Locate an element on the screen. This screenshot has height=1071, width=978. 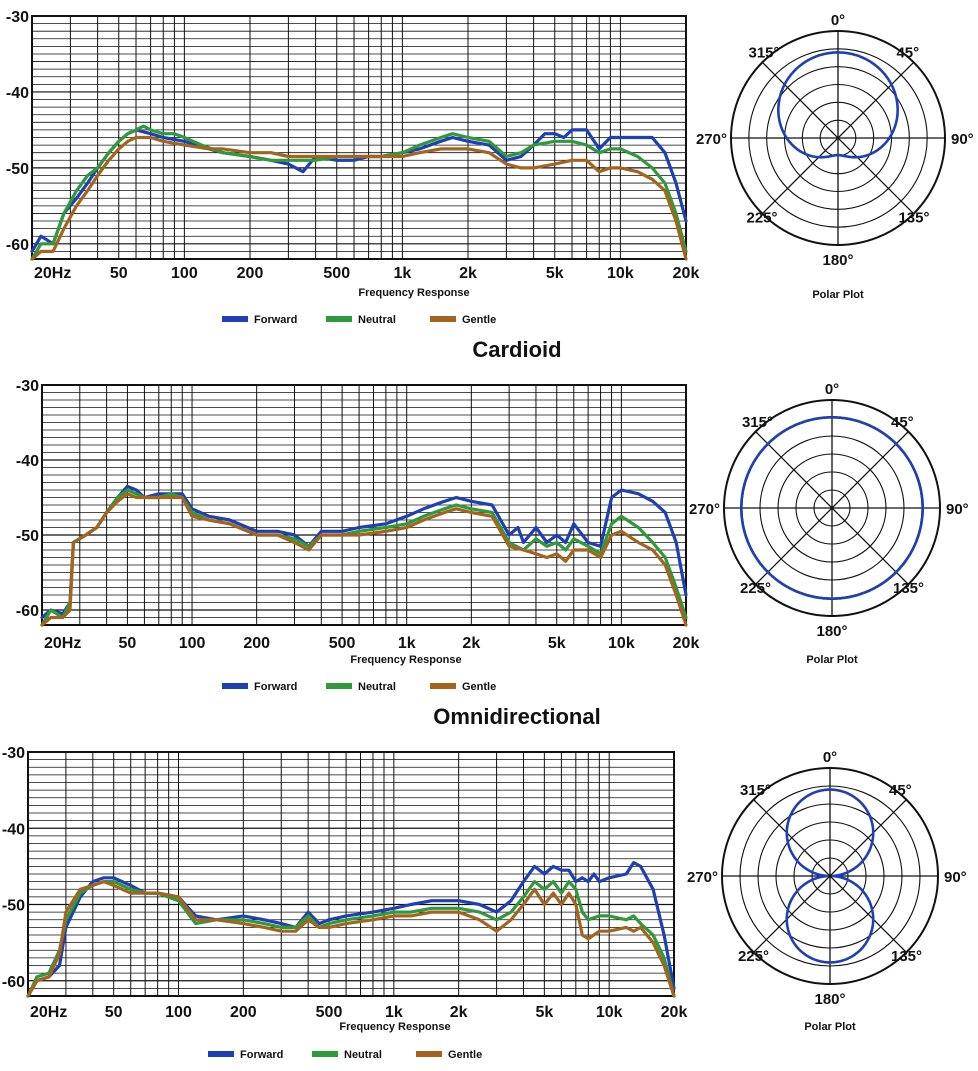
polar-plot-3: 0° 45° 90° 135° 180° 225° 270° 315° Polar Plot is located at coordinates (827, 891).